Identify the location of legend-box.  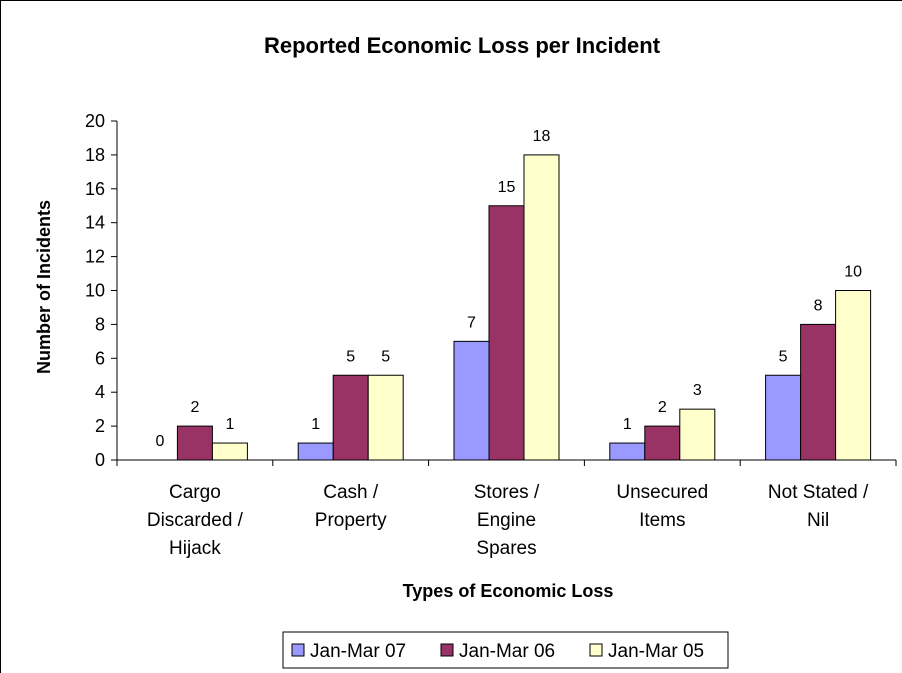
(505, 650).